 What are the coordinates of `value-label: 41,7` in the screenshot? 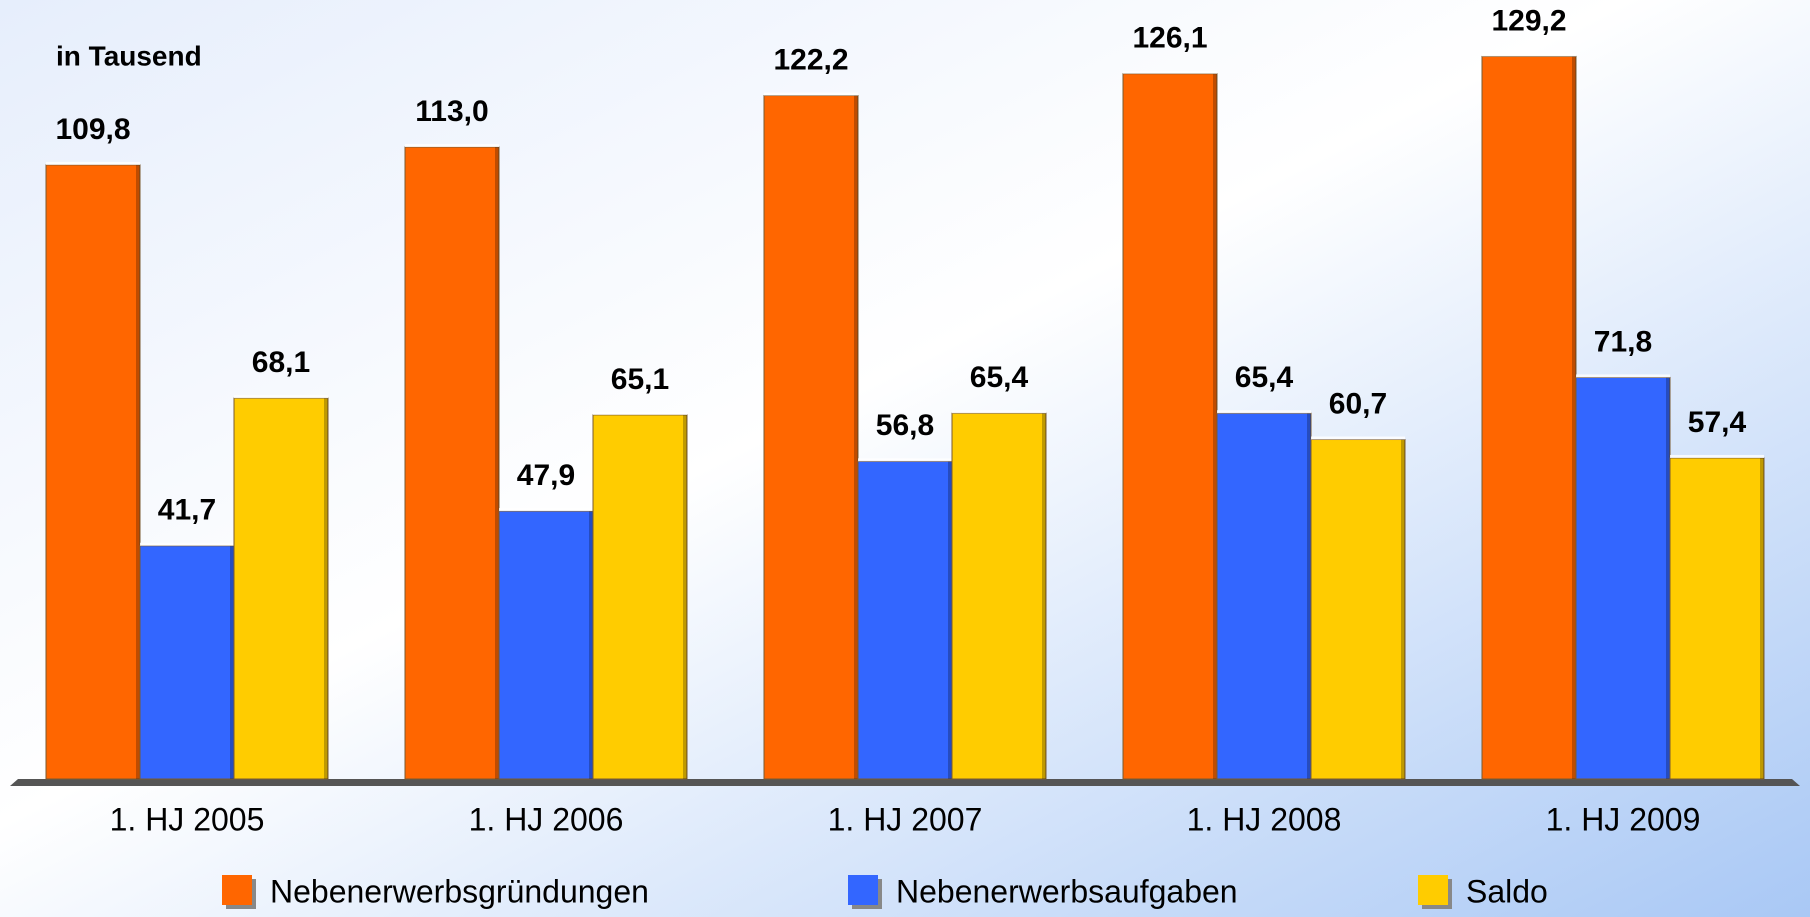 It's located at (187, 510).